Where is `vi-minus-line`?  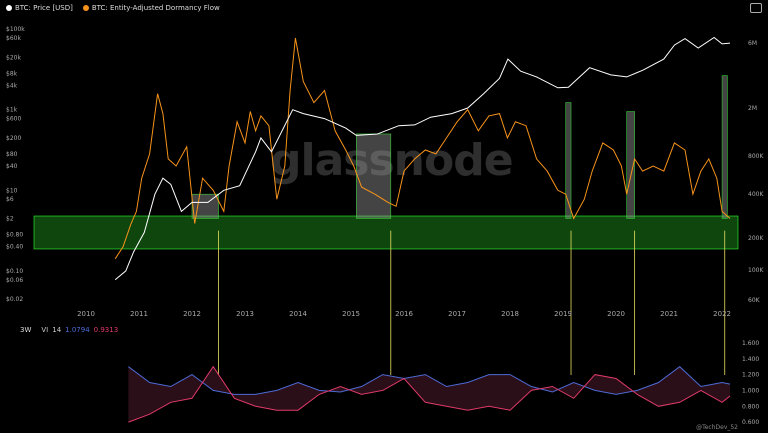
vi-minus-line is located at coordinates (429, 394).